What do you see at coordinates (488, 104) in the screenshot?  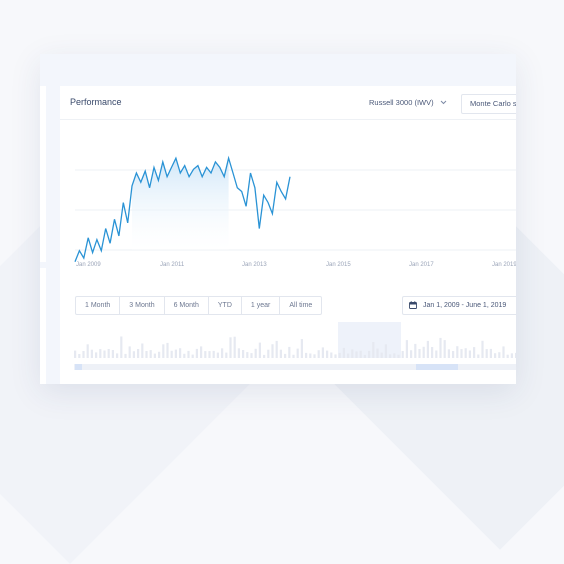 I see `monte-carlo-button: Monte Carlo s` at bounding box center [488, 104].